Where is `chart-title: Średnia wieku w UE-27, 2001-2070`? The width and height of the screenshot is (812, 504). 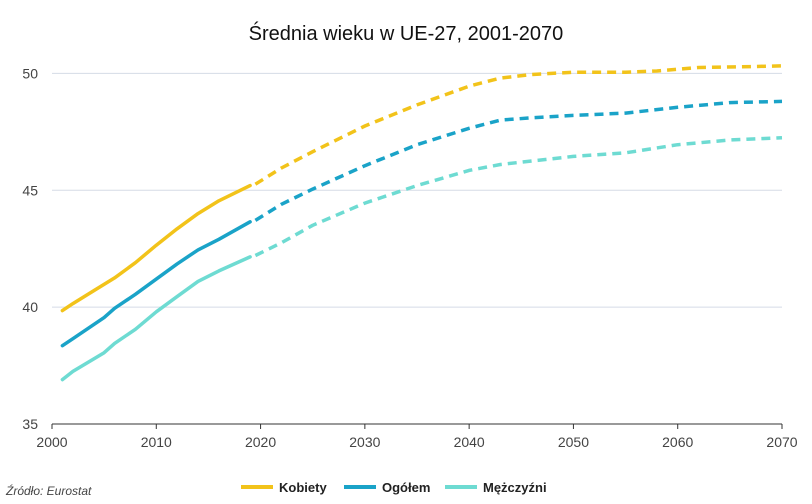
chart-title: Średnia wieku w UE-27, 2001-2070 is located at coordinates (406, 33).